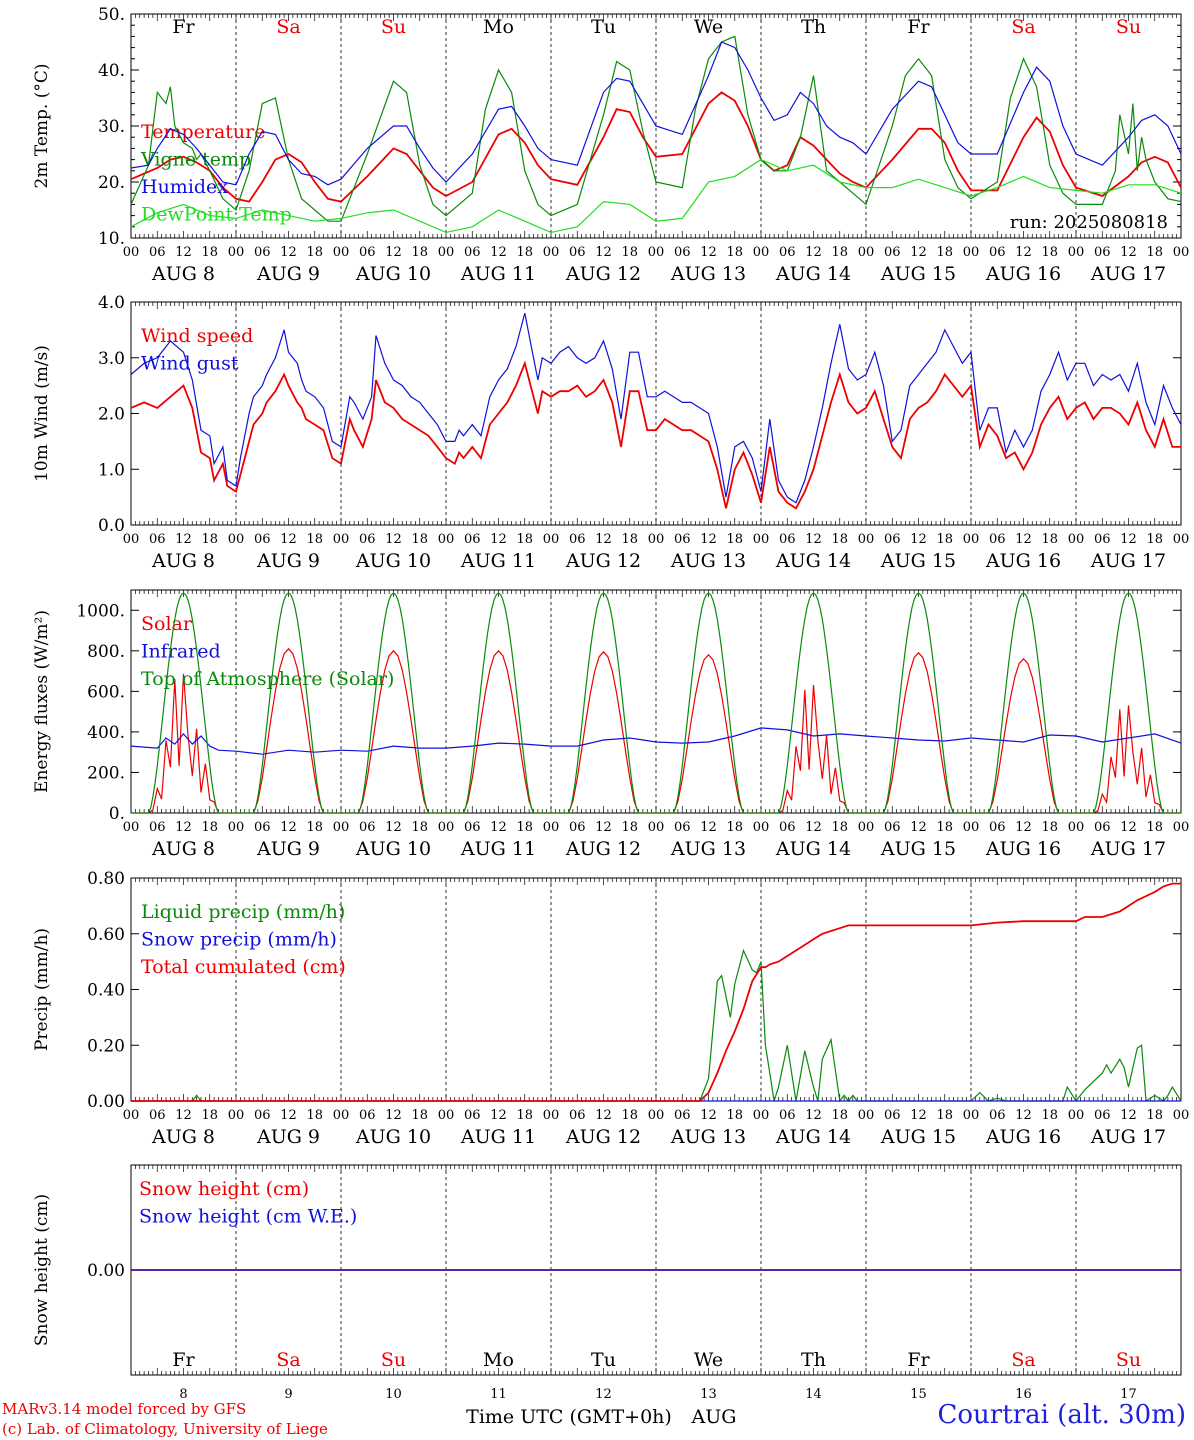  What do you see at coordinates (918, 1394) in the screenshot?
I see `day-number-label: 15` at bounding box center [918, 1394].